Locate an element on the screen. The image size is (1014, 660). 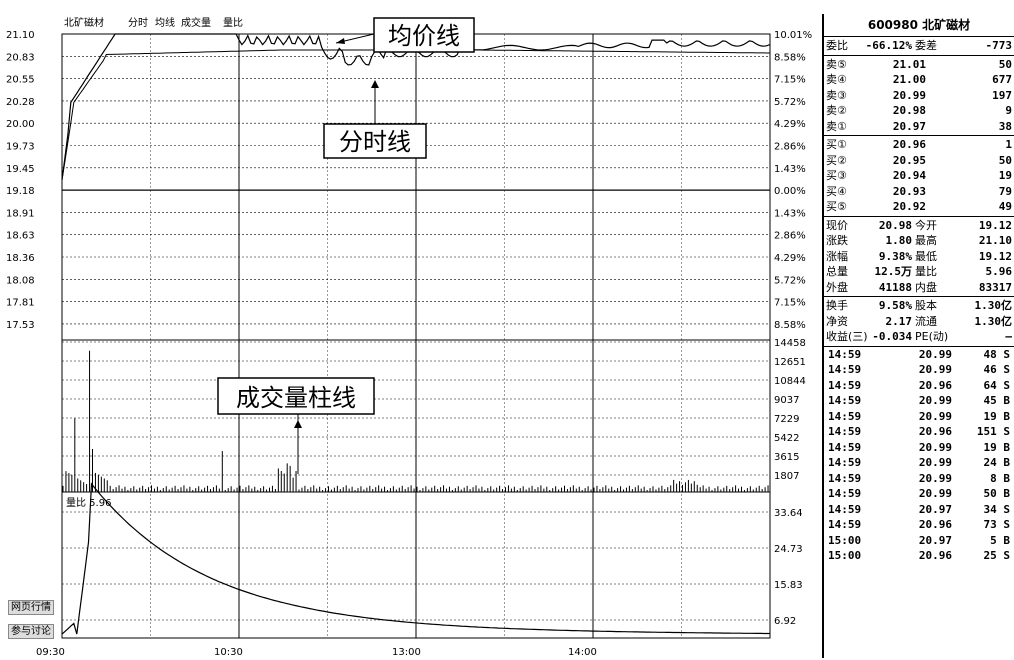
buy-row: 买① 20.96 1 is located at coordinates (919, 145).